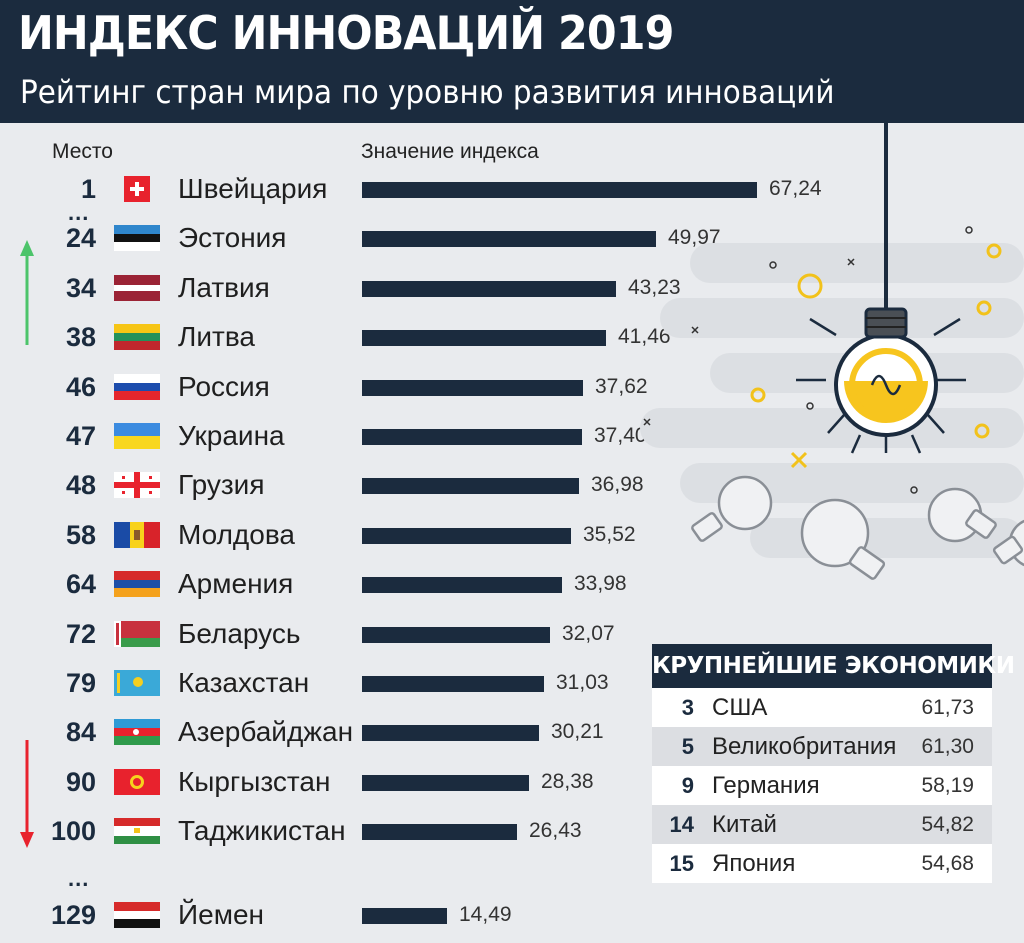 The image size is (1024, 943). What do you see at coordinates (600, 584) in the screenshot?
I see `value-label: 33,98` at bounding box center [600, 584].